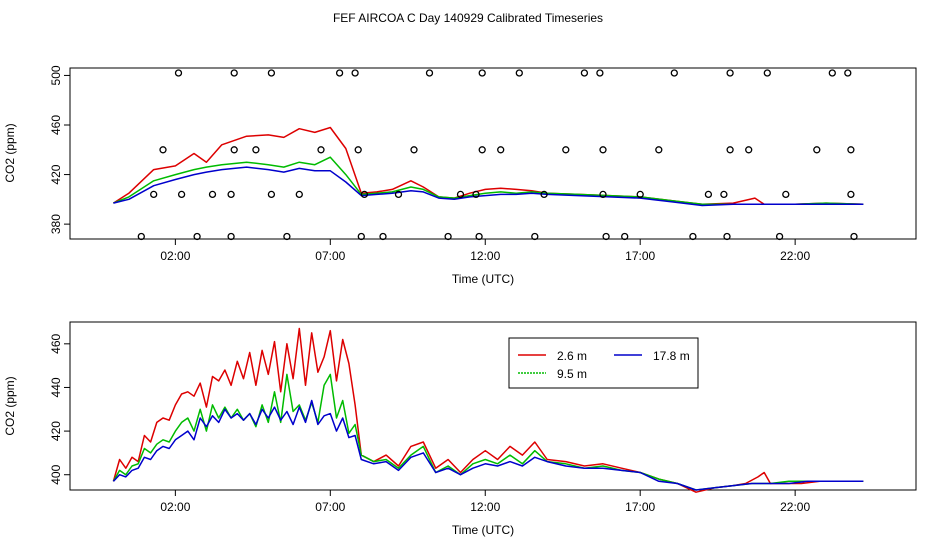 The height and width of the screenshot is (540, 936). I want to click on y-tick-label: 440, so click(56, 387).